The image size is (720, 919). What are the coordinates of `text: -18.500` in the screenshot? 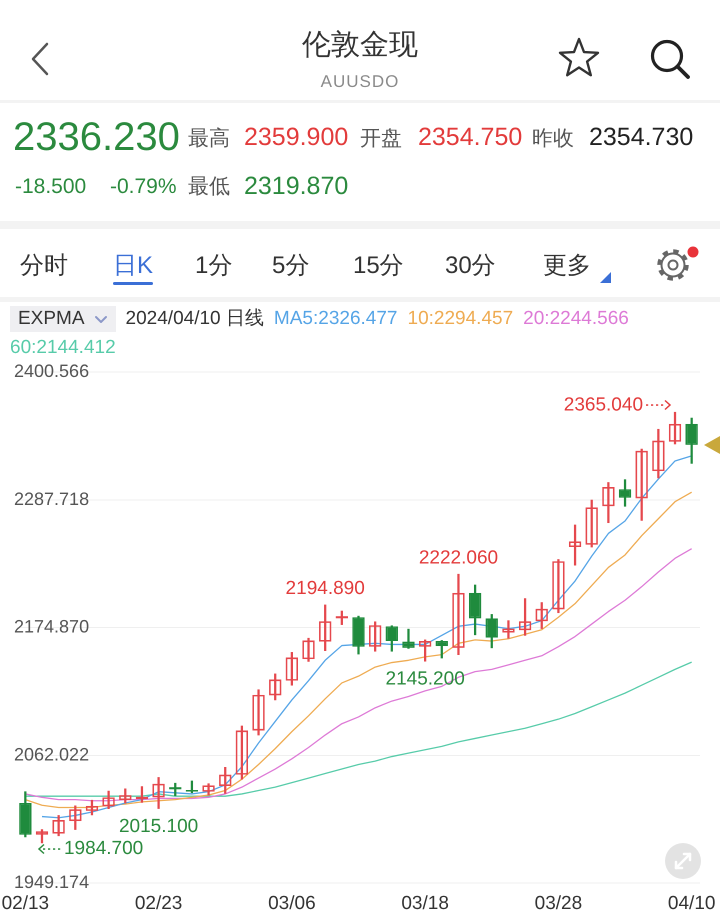 It's located at (50, 186).